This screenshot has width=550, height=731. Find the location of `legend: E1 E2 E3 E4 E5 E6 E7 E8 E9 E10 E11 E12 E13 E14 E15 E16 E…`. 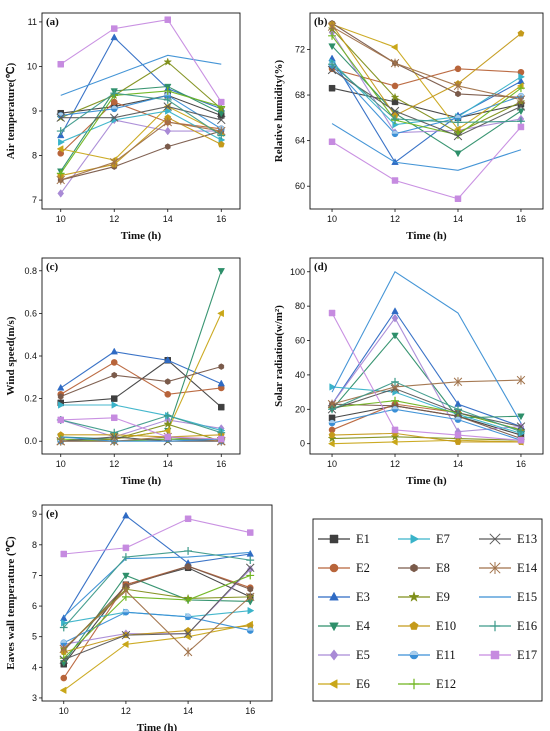

legend: E1 E2 E3 E4 E5 E6 E7 E8 E9 E10 E11 E12 E13 E14 E15 E16 E… is located at coordinates (427, 610).